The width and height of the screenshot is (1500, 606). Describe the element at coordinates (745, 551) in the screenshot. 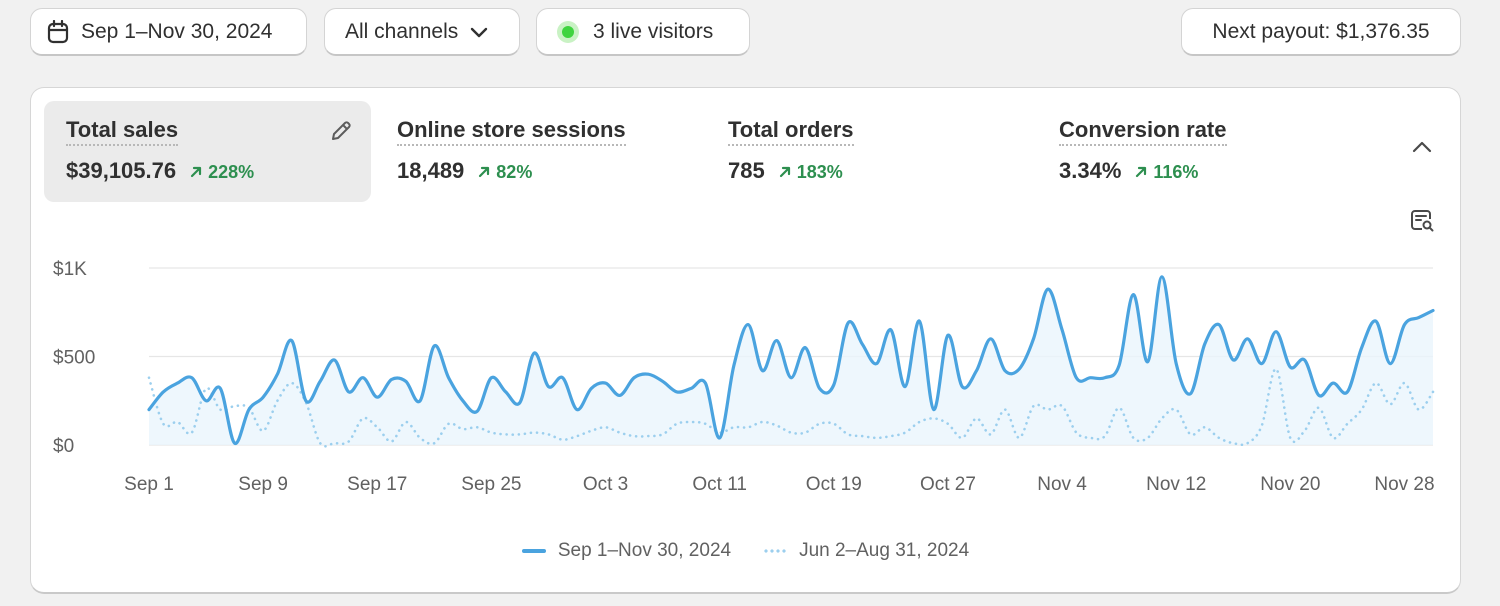

I see `chart-legend: Sep 1–Nov 30, 2024 Jun 2–Aug 31, 2024` at that location.